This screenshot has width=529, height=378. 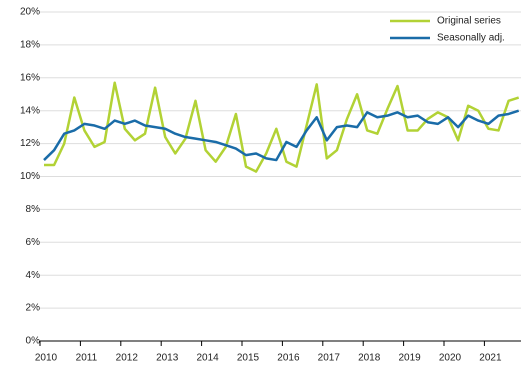 I want to click on y-tick-label: 4%, so click(x=33, y=275).